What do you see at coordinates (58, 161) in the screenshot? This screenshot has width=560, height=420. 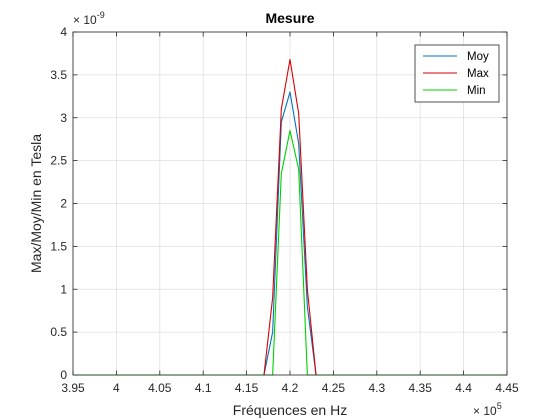 I see `y-tick-label: 2.5` at bounding box center [58, 161].